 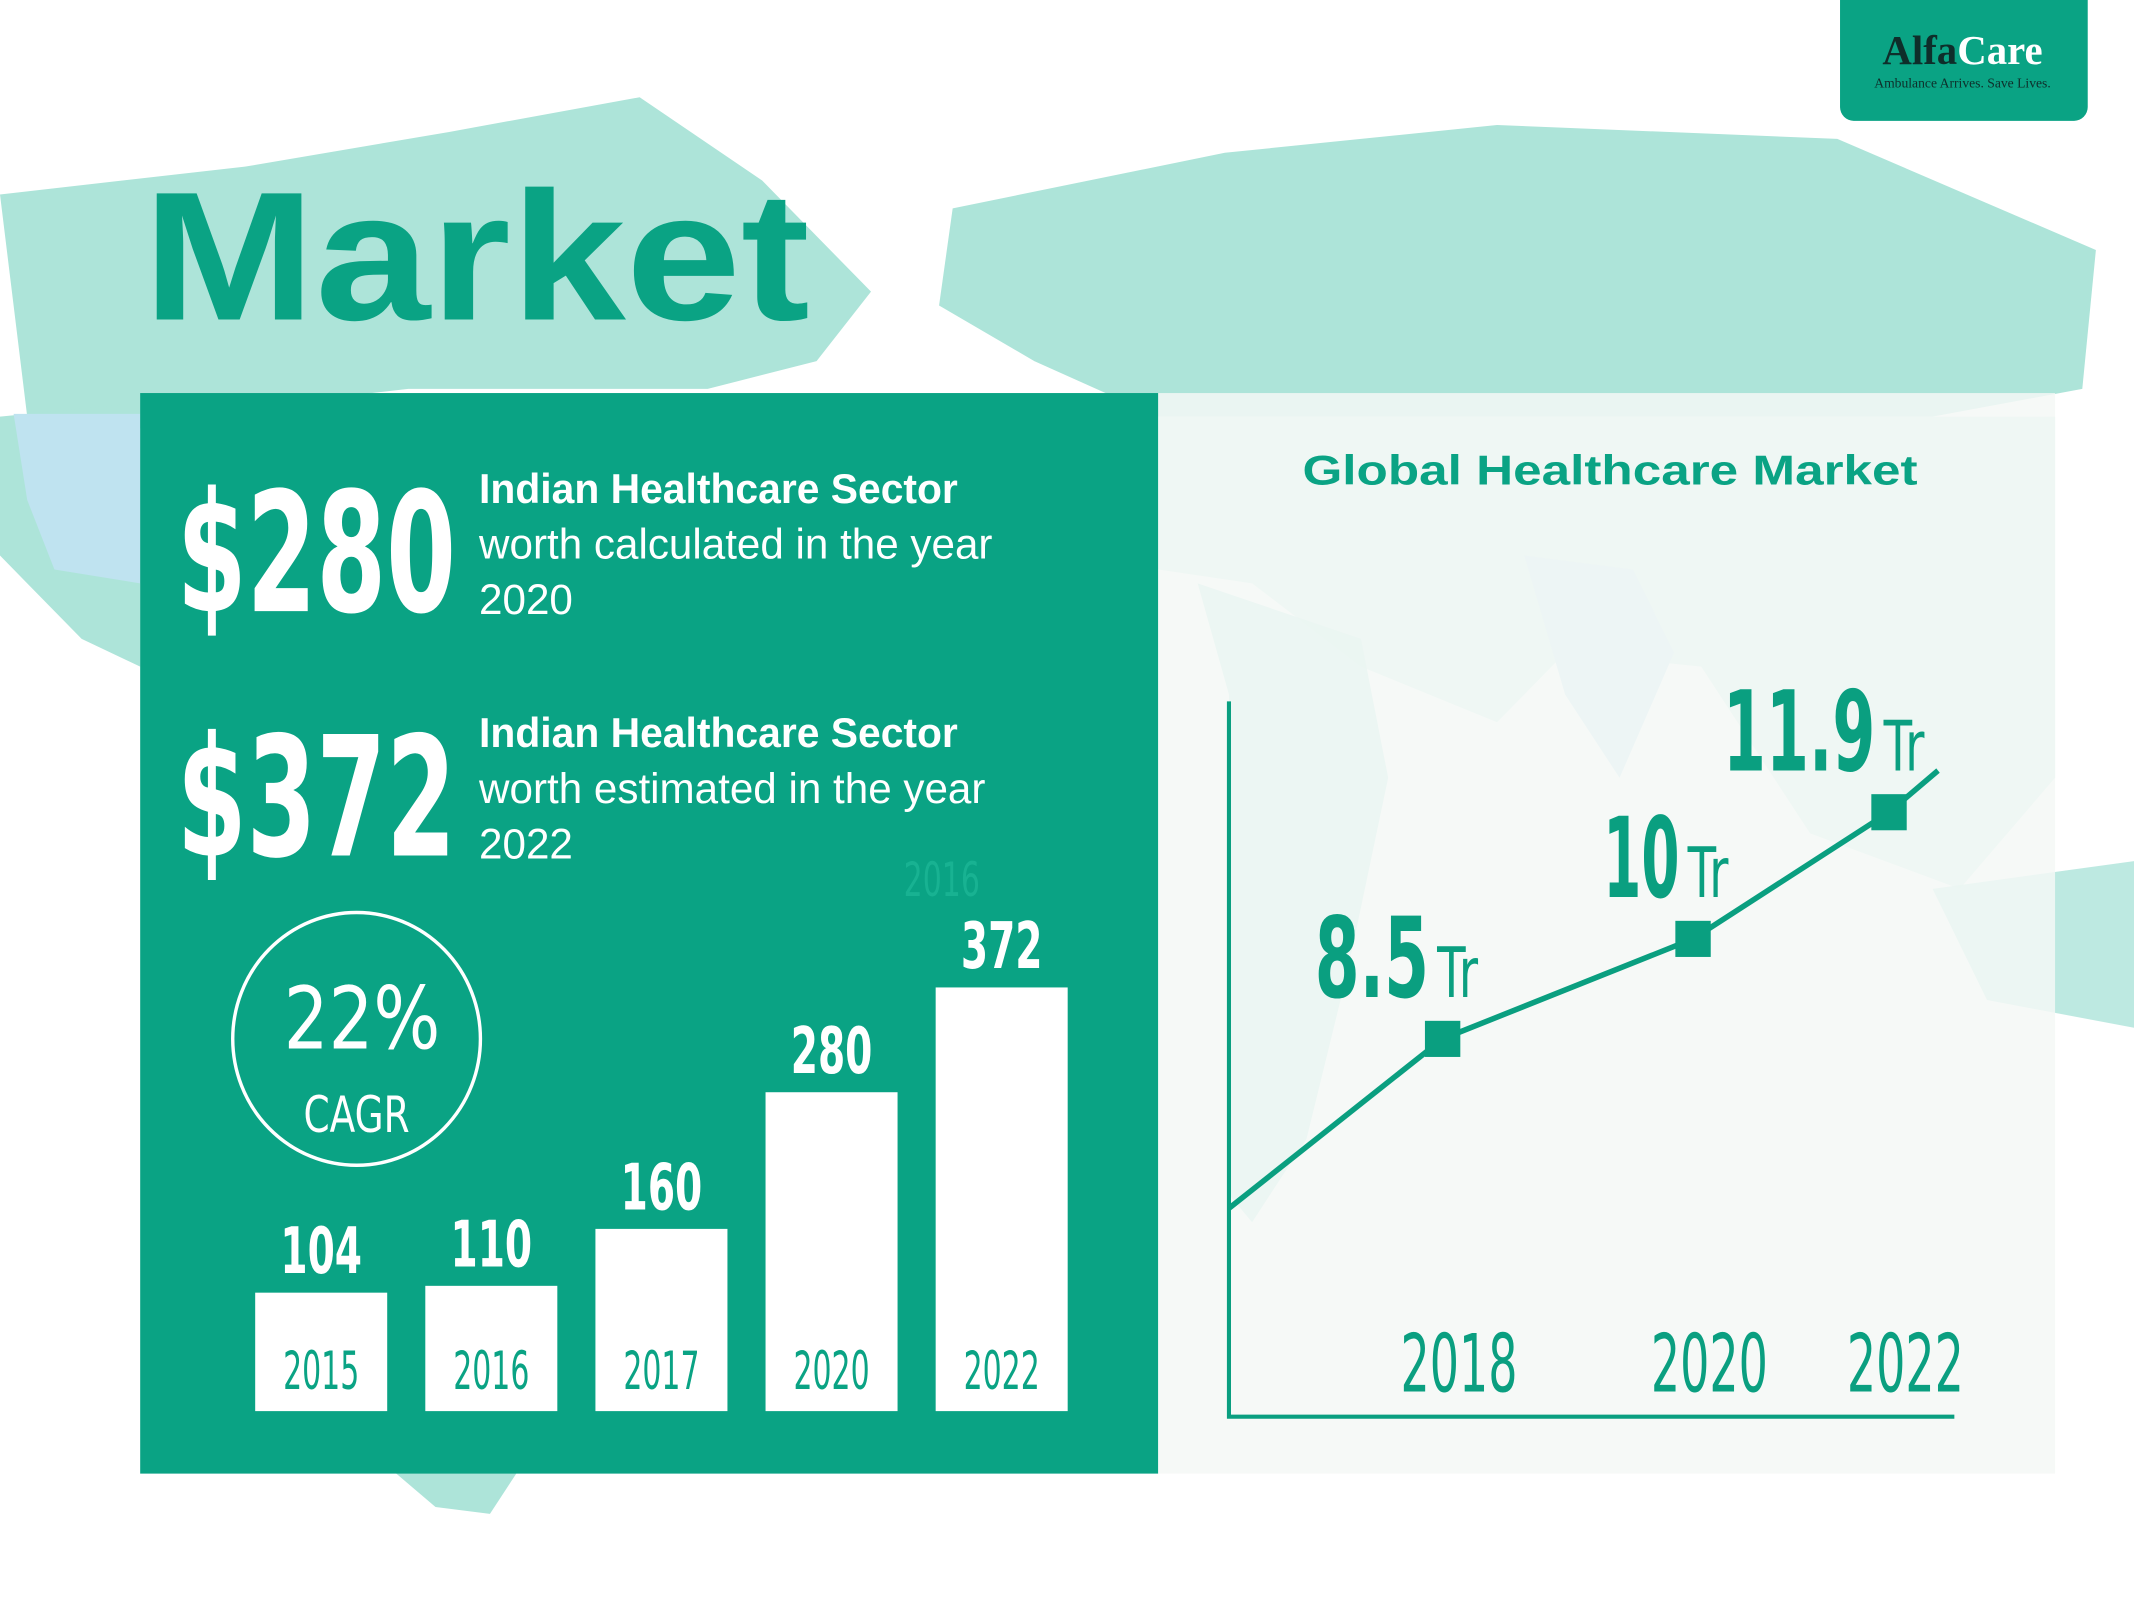 I want to click on stat-text: worth calculated in the year, so click(x=735, y=544).